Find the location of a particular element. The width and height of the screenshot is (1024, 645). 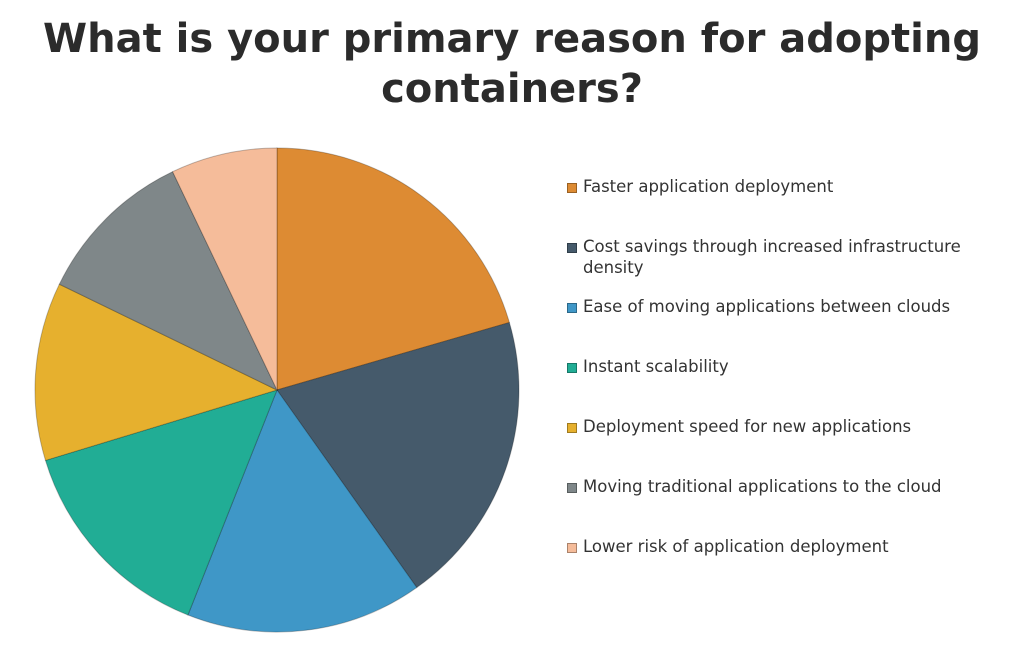

legend-item: Deployment speed for new applications is located at coordinates (775, 426).